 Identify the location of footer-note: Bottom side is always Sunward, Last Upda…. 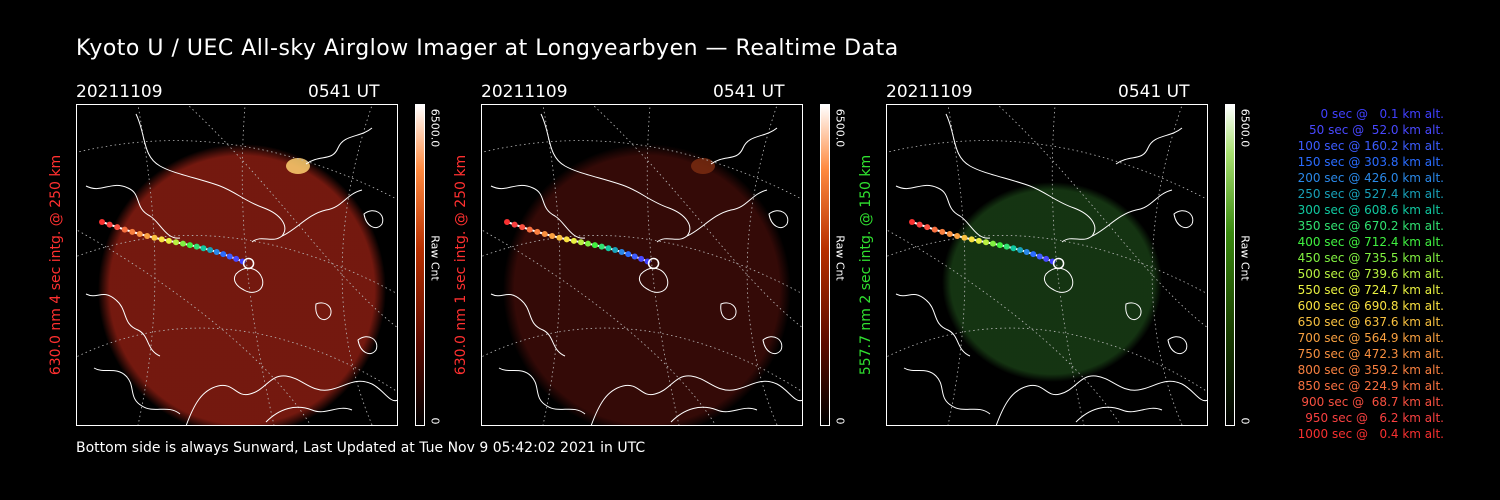
(361, 448).